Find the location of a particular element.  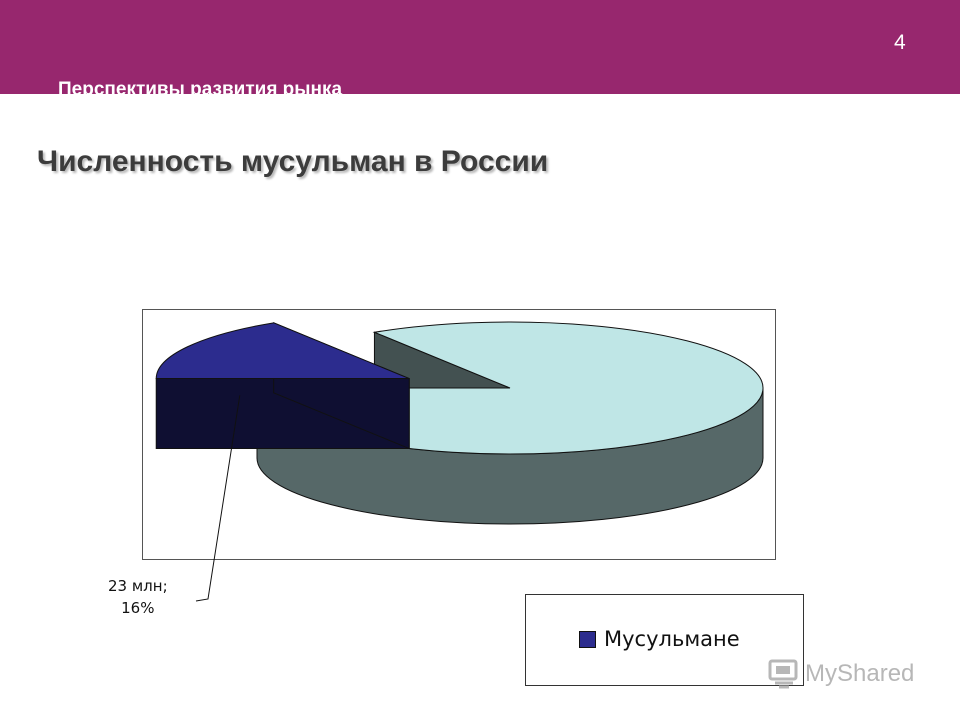

legend-entry-label: Мусульмане is located at coordinates (672, 639).